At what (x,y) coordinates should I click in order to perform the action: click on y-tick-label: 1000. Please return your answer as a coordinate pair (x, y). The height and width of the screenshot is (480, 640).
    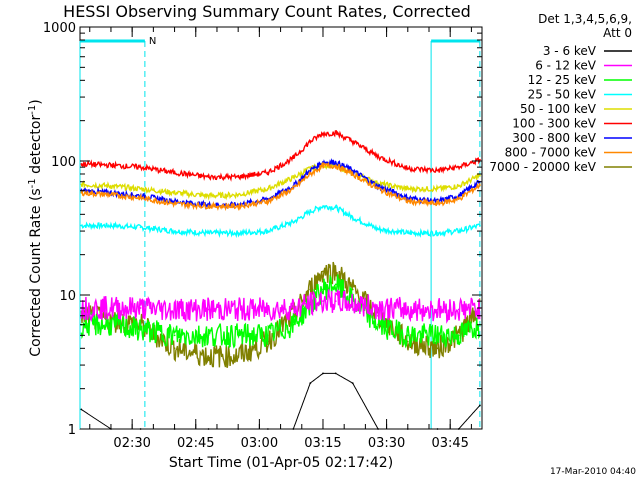
    Looking at the image, I should click on (59, 28).